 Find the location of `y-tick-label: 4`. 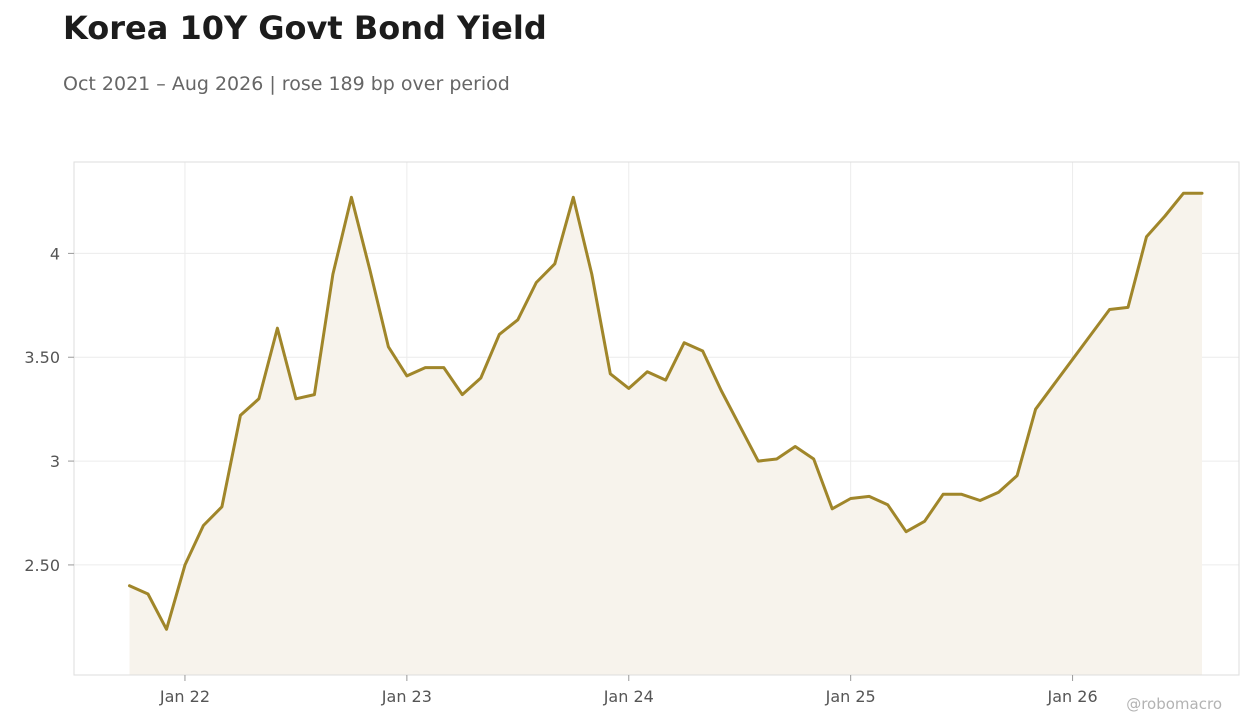

y-tick-label: 4 is located at coordinates (55, 253).